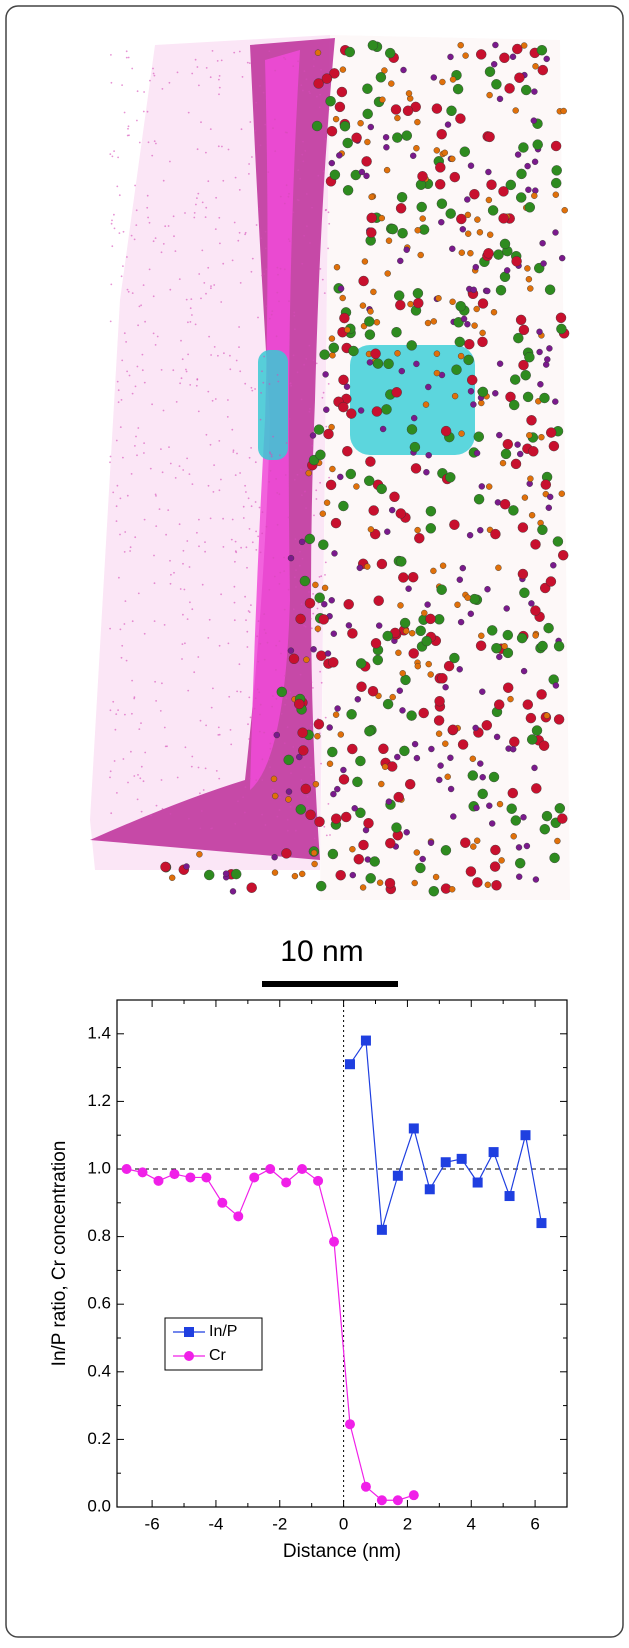 The width and height of the screenshot is (629, 1648). Describe the element at coordinates (286, 1182) in the screenshot. I see `data-point` at that location.